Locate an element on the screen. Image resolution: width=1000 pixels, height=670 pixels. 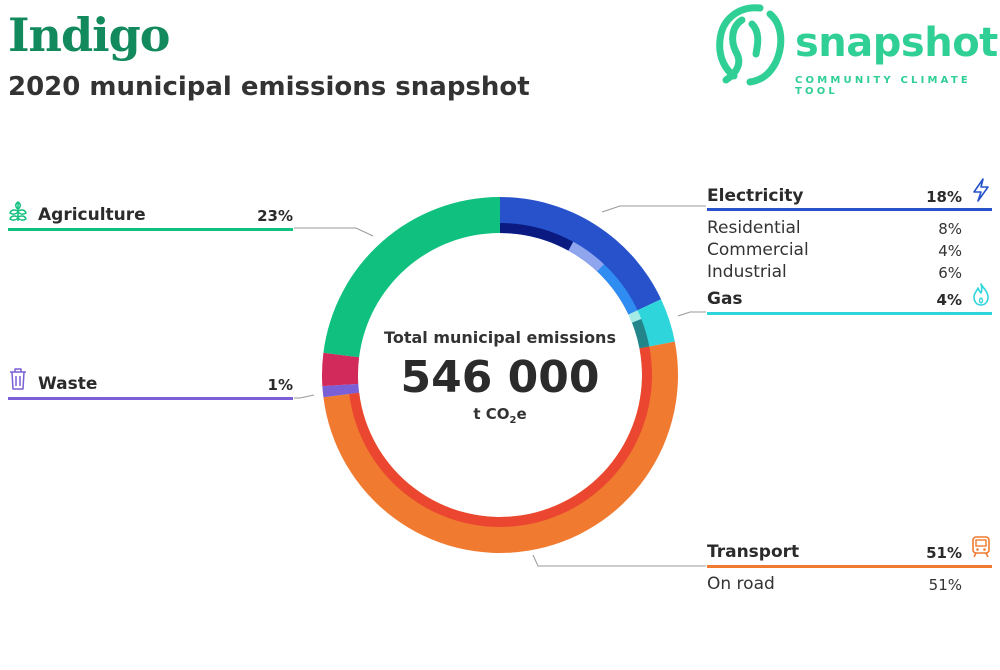
leader-line-agriculture is located at coordinates (334, 232).